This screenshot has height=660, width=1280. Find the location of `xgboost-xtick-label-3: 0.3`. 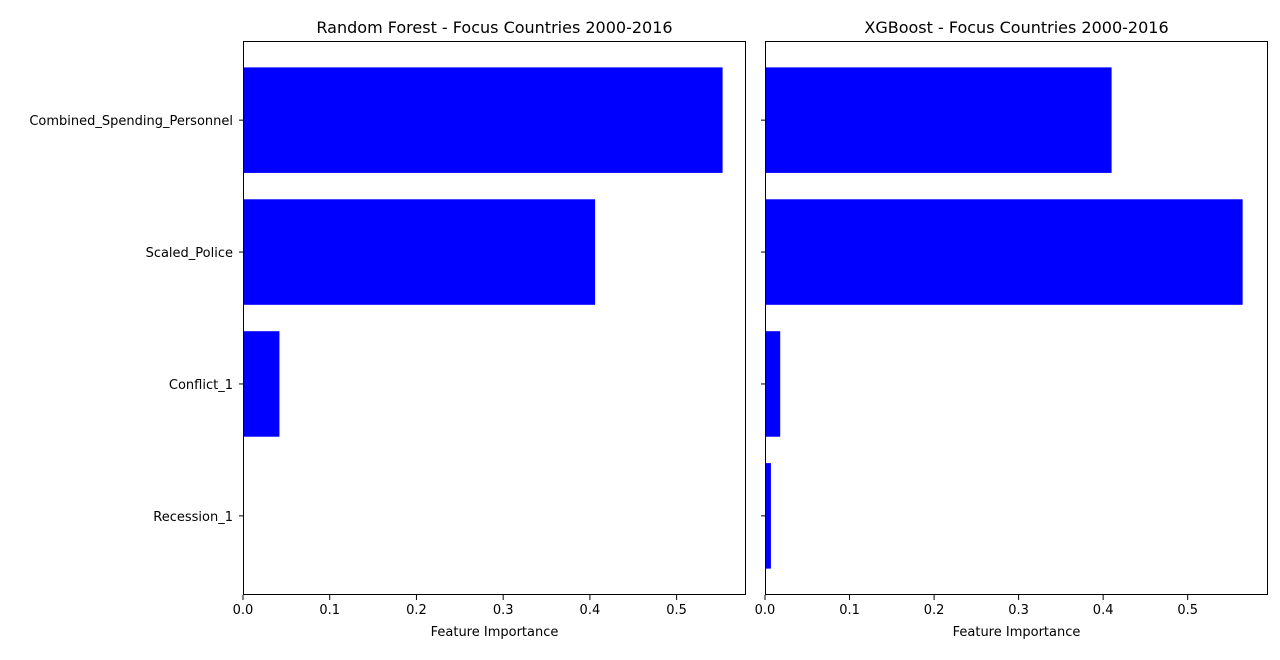

xgboost-xtick-label-3: 0.3 is located at coordinates (1018, 610).